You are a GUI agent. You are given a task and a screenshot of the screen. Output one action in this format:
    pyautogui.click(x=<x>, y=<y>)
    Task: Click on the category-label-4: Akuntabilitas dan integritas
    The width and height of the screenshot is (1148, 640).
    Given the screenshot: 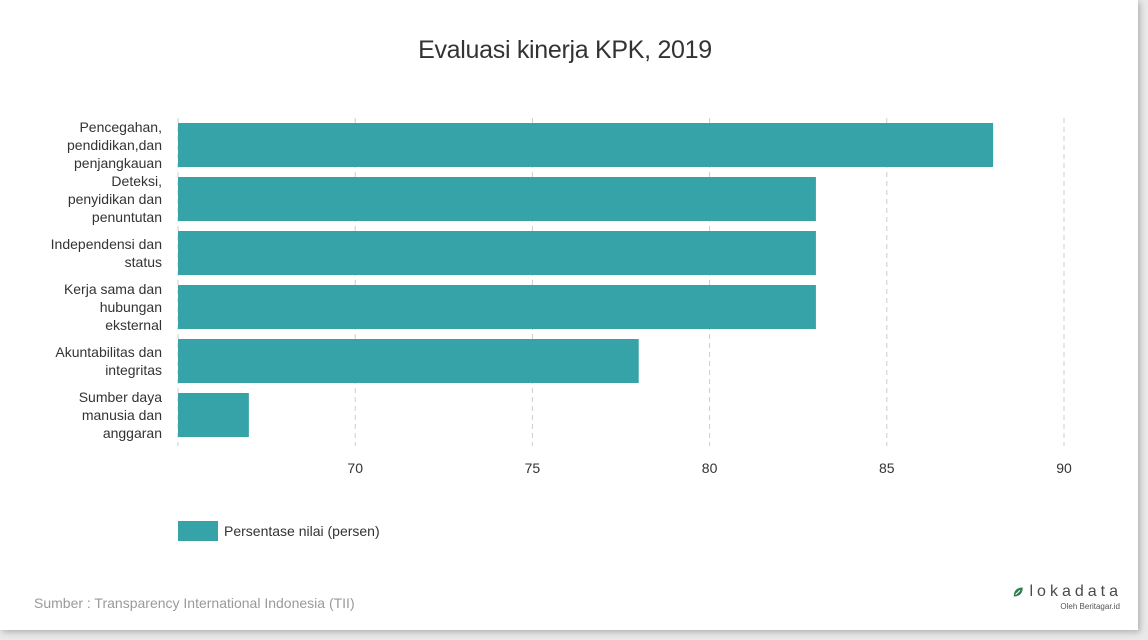 What is the action you would take?
    pyautogui.click(x=108, y=361)
    